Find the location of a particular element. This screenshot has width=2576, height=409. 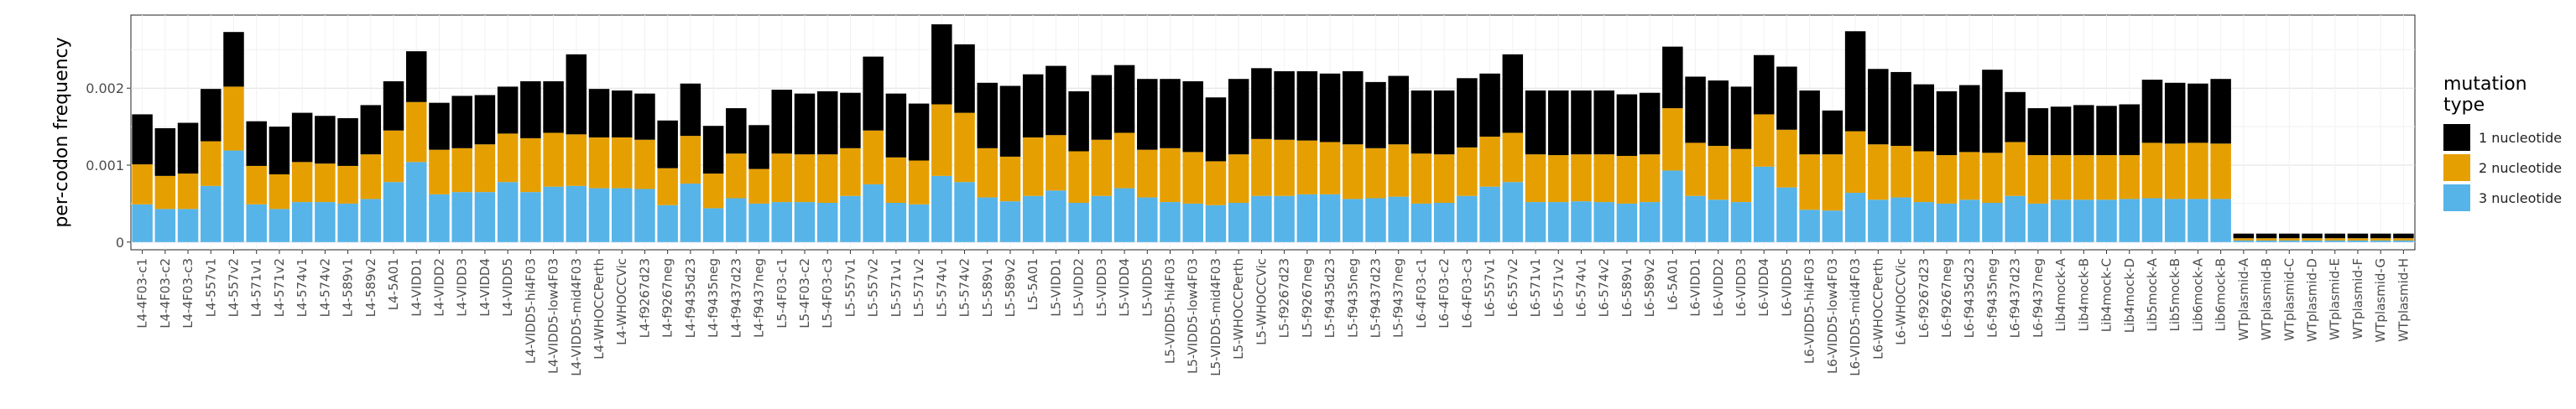

x-tick-label: L4-557v2 is located at coordinates (233, 287).